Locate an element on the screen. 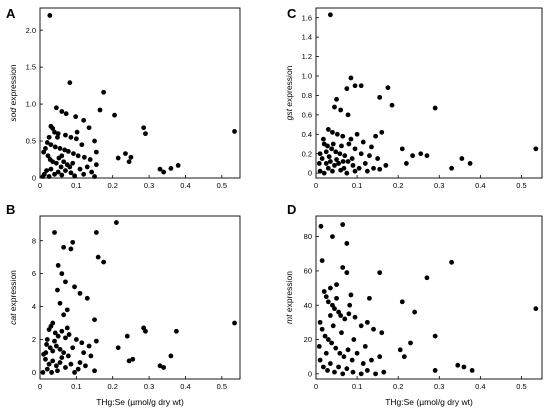 This screenshot has height=414, width=550. y-tick-label: 0.6 is located at coordinates (307, 114).